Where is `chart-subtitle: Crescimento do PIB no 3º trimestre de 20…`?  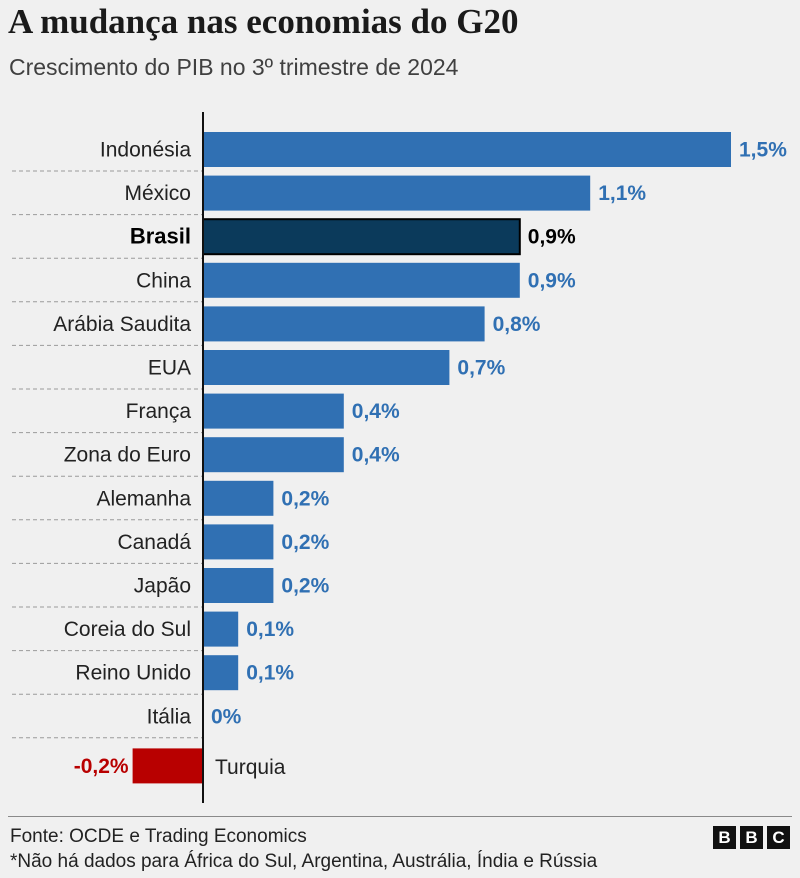
chart-subtitle: Crescimento do PIB no 3º trimestre de 20… is located at coordinates (234, 67).